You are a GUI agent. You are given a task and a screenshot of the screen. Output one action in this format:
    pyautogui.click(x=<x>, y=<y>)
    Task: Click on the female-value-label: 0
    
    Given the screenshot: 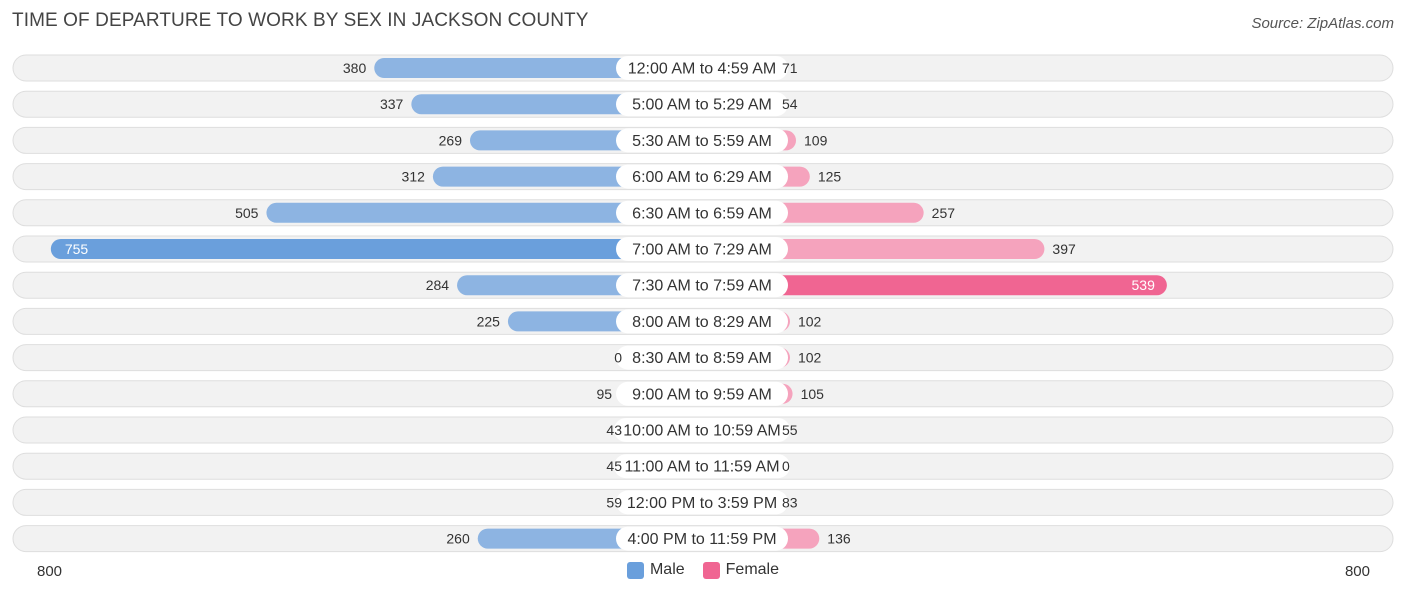 What is the action you would take?
    pyautogui.click(x=786, y=466)
    